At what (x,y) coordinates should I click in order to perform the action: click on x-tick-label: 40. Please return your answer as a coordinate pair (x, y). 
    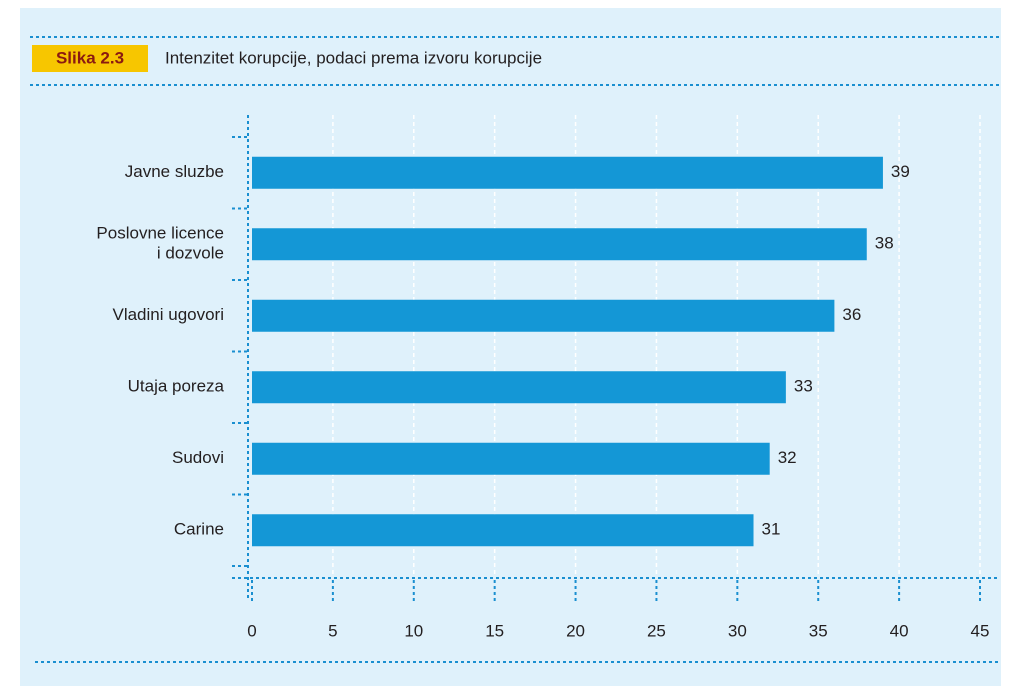
    Looking at the image, I should click on (899, 630).